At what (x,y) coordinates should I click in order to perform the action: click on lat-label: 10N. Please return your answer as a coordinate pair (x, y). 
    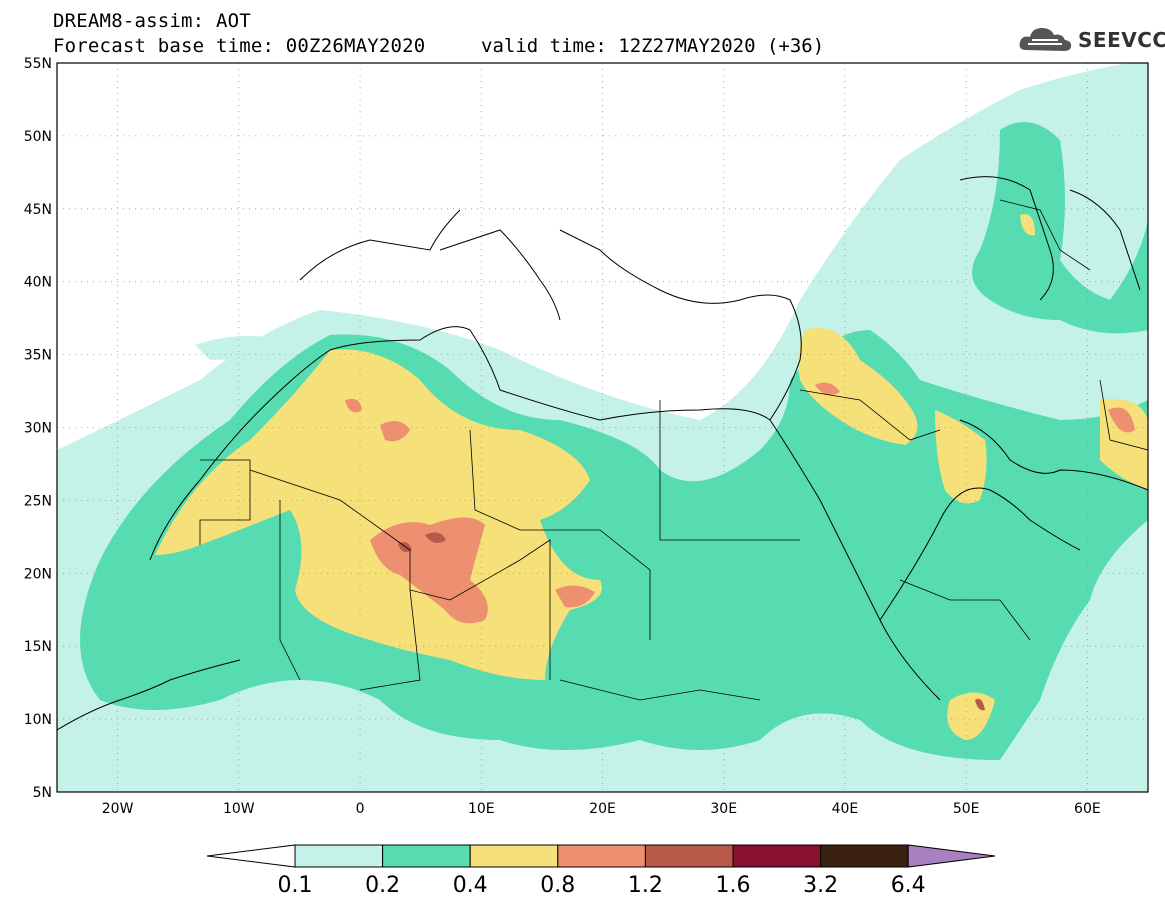
    Looking at the image, I should click on (38, 720).